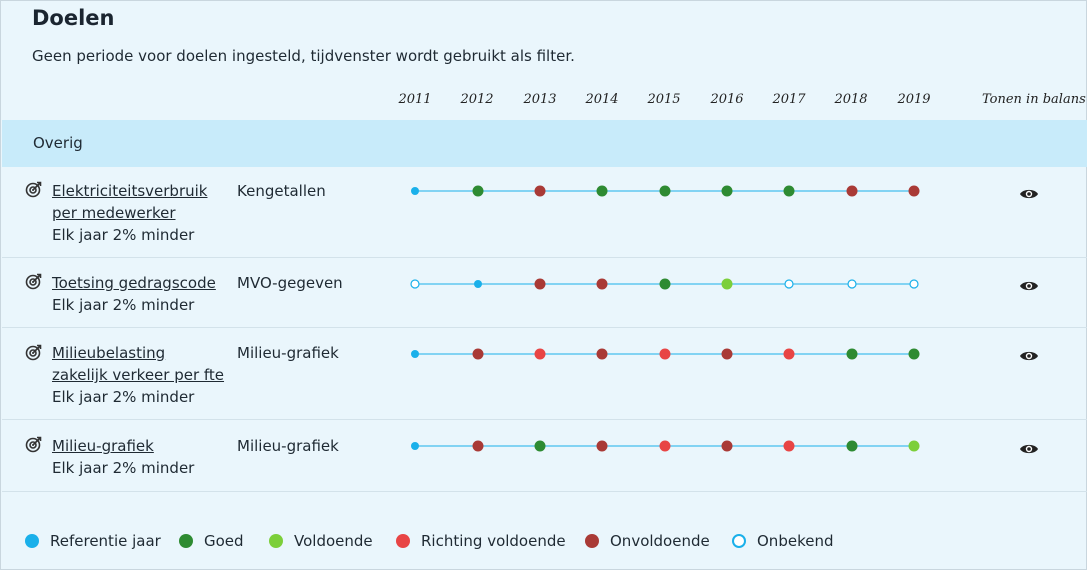 The image size is (1087, 570). I want to click on legend-label: Onvoldoende, so click(660, 541).